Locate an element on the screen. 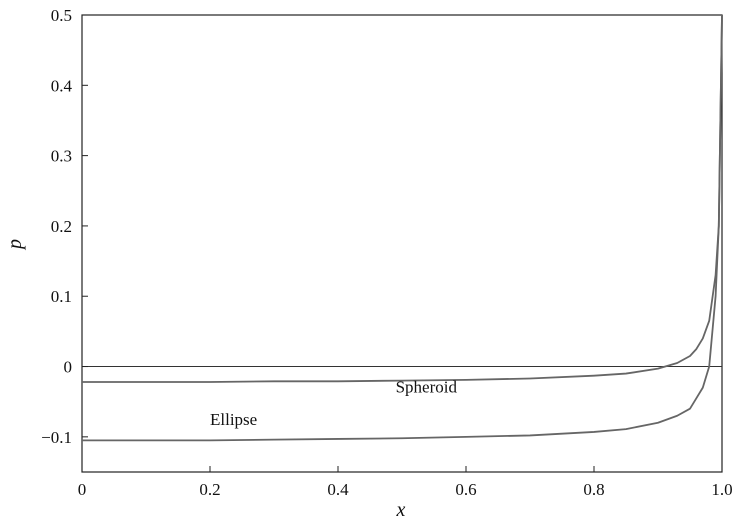 The height and width of the screenshot is (524, 735). x-axis-label: x is located at coordinates (401, 510).